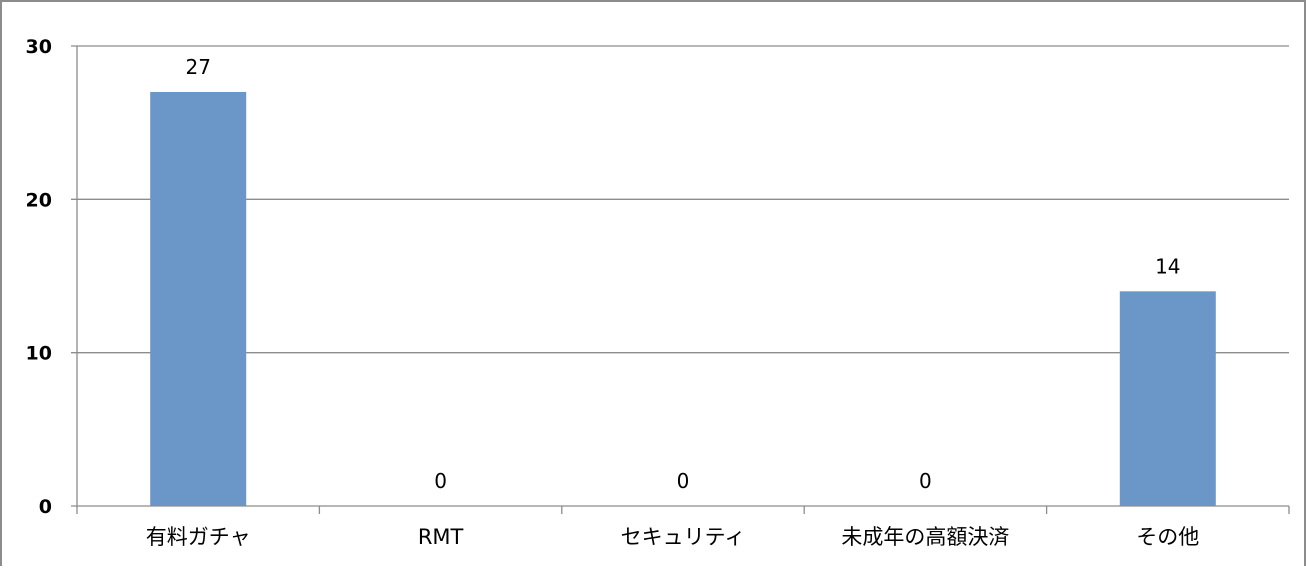 The height and width of the screenshot is (568, 1306). I want to click on y-tick-label: 10, so click(39, 354).